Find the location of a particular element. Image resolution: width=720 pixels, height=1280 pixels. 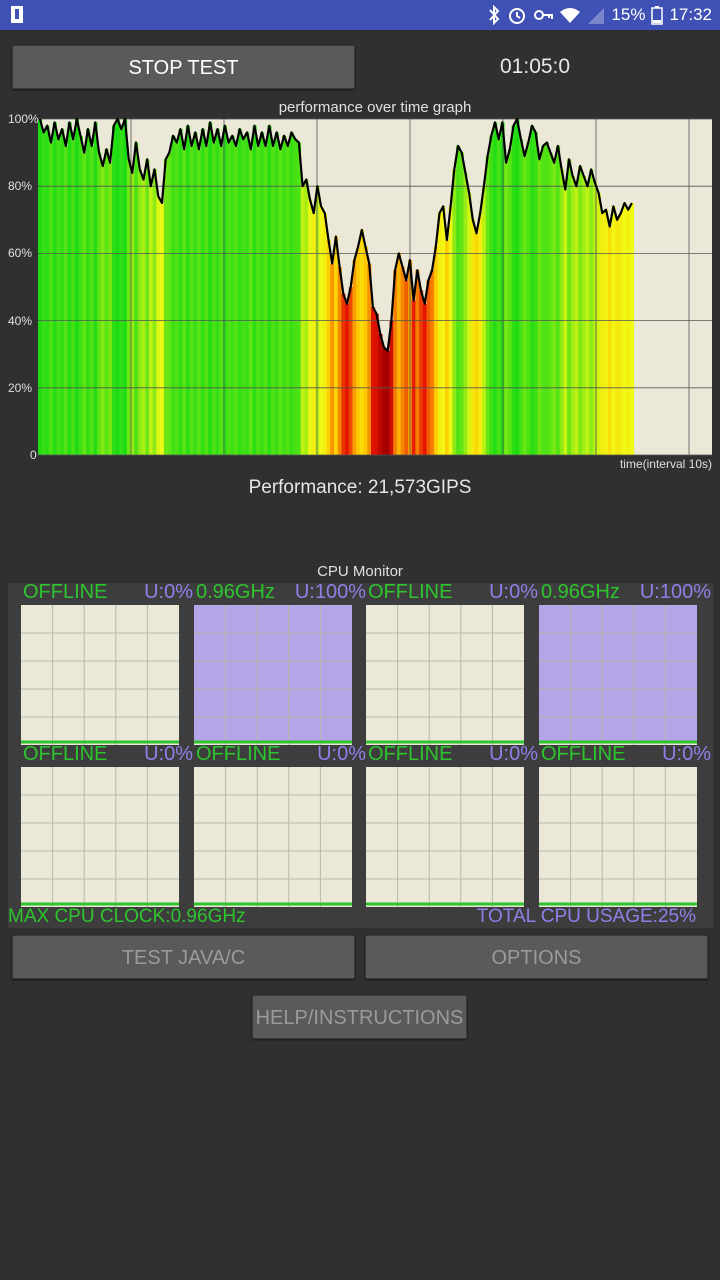

help-instructions-button: HELP/INSTRUCTIONS is located at coordinates (359, 1017).